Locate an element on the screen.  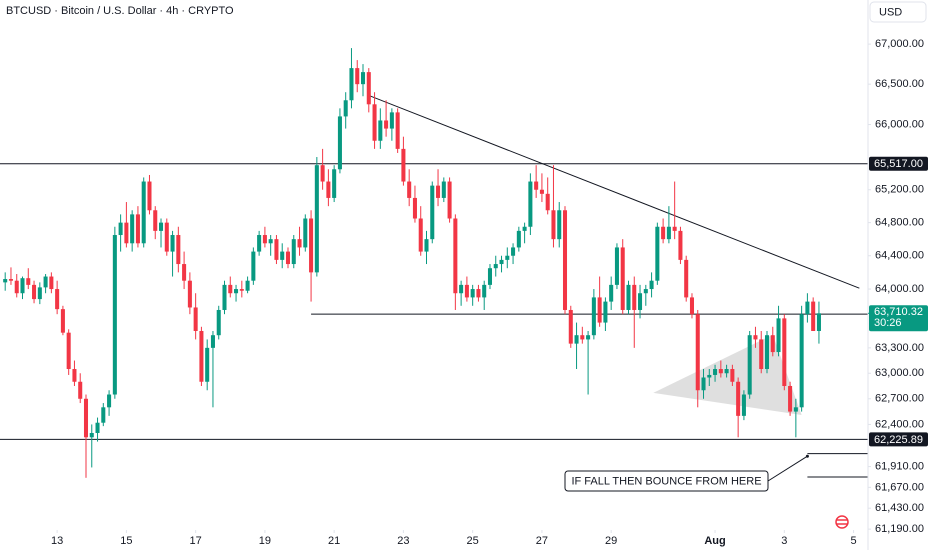
y-tick-label: 61,910.00 is located at coordinates (899, 466).